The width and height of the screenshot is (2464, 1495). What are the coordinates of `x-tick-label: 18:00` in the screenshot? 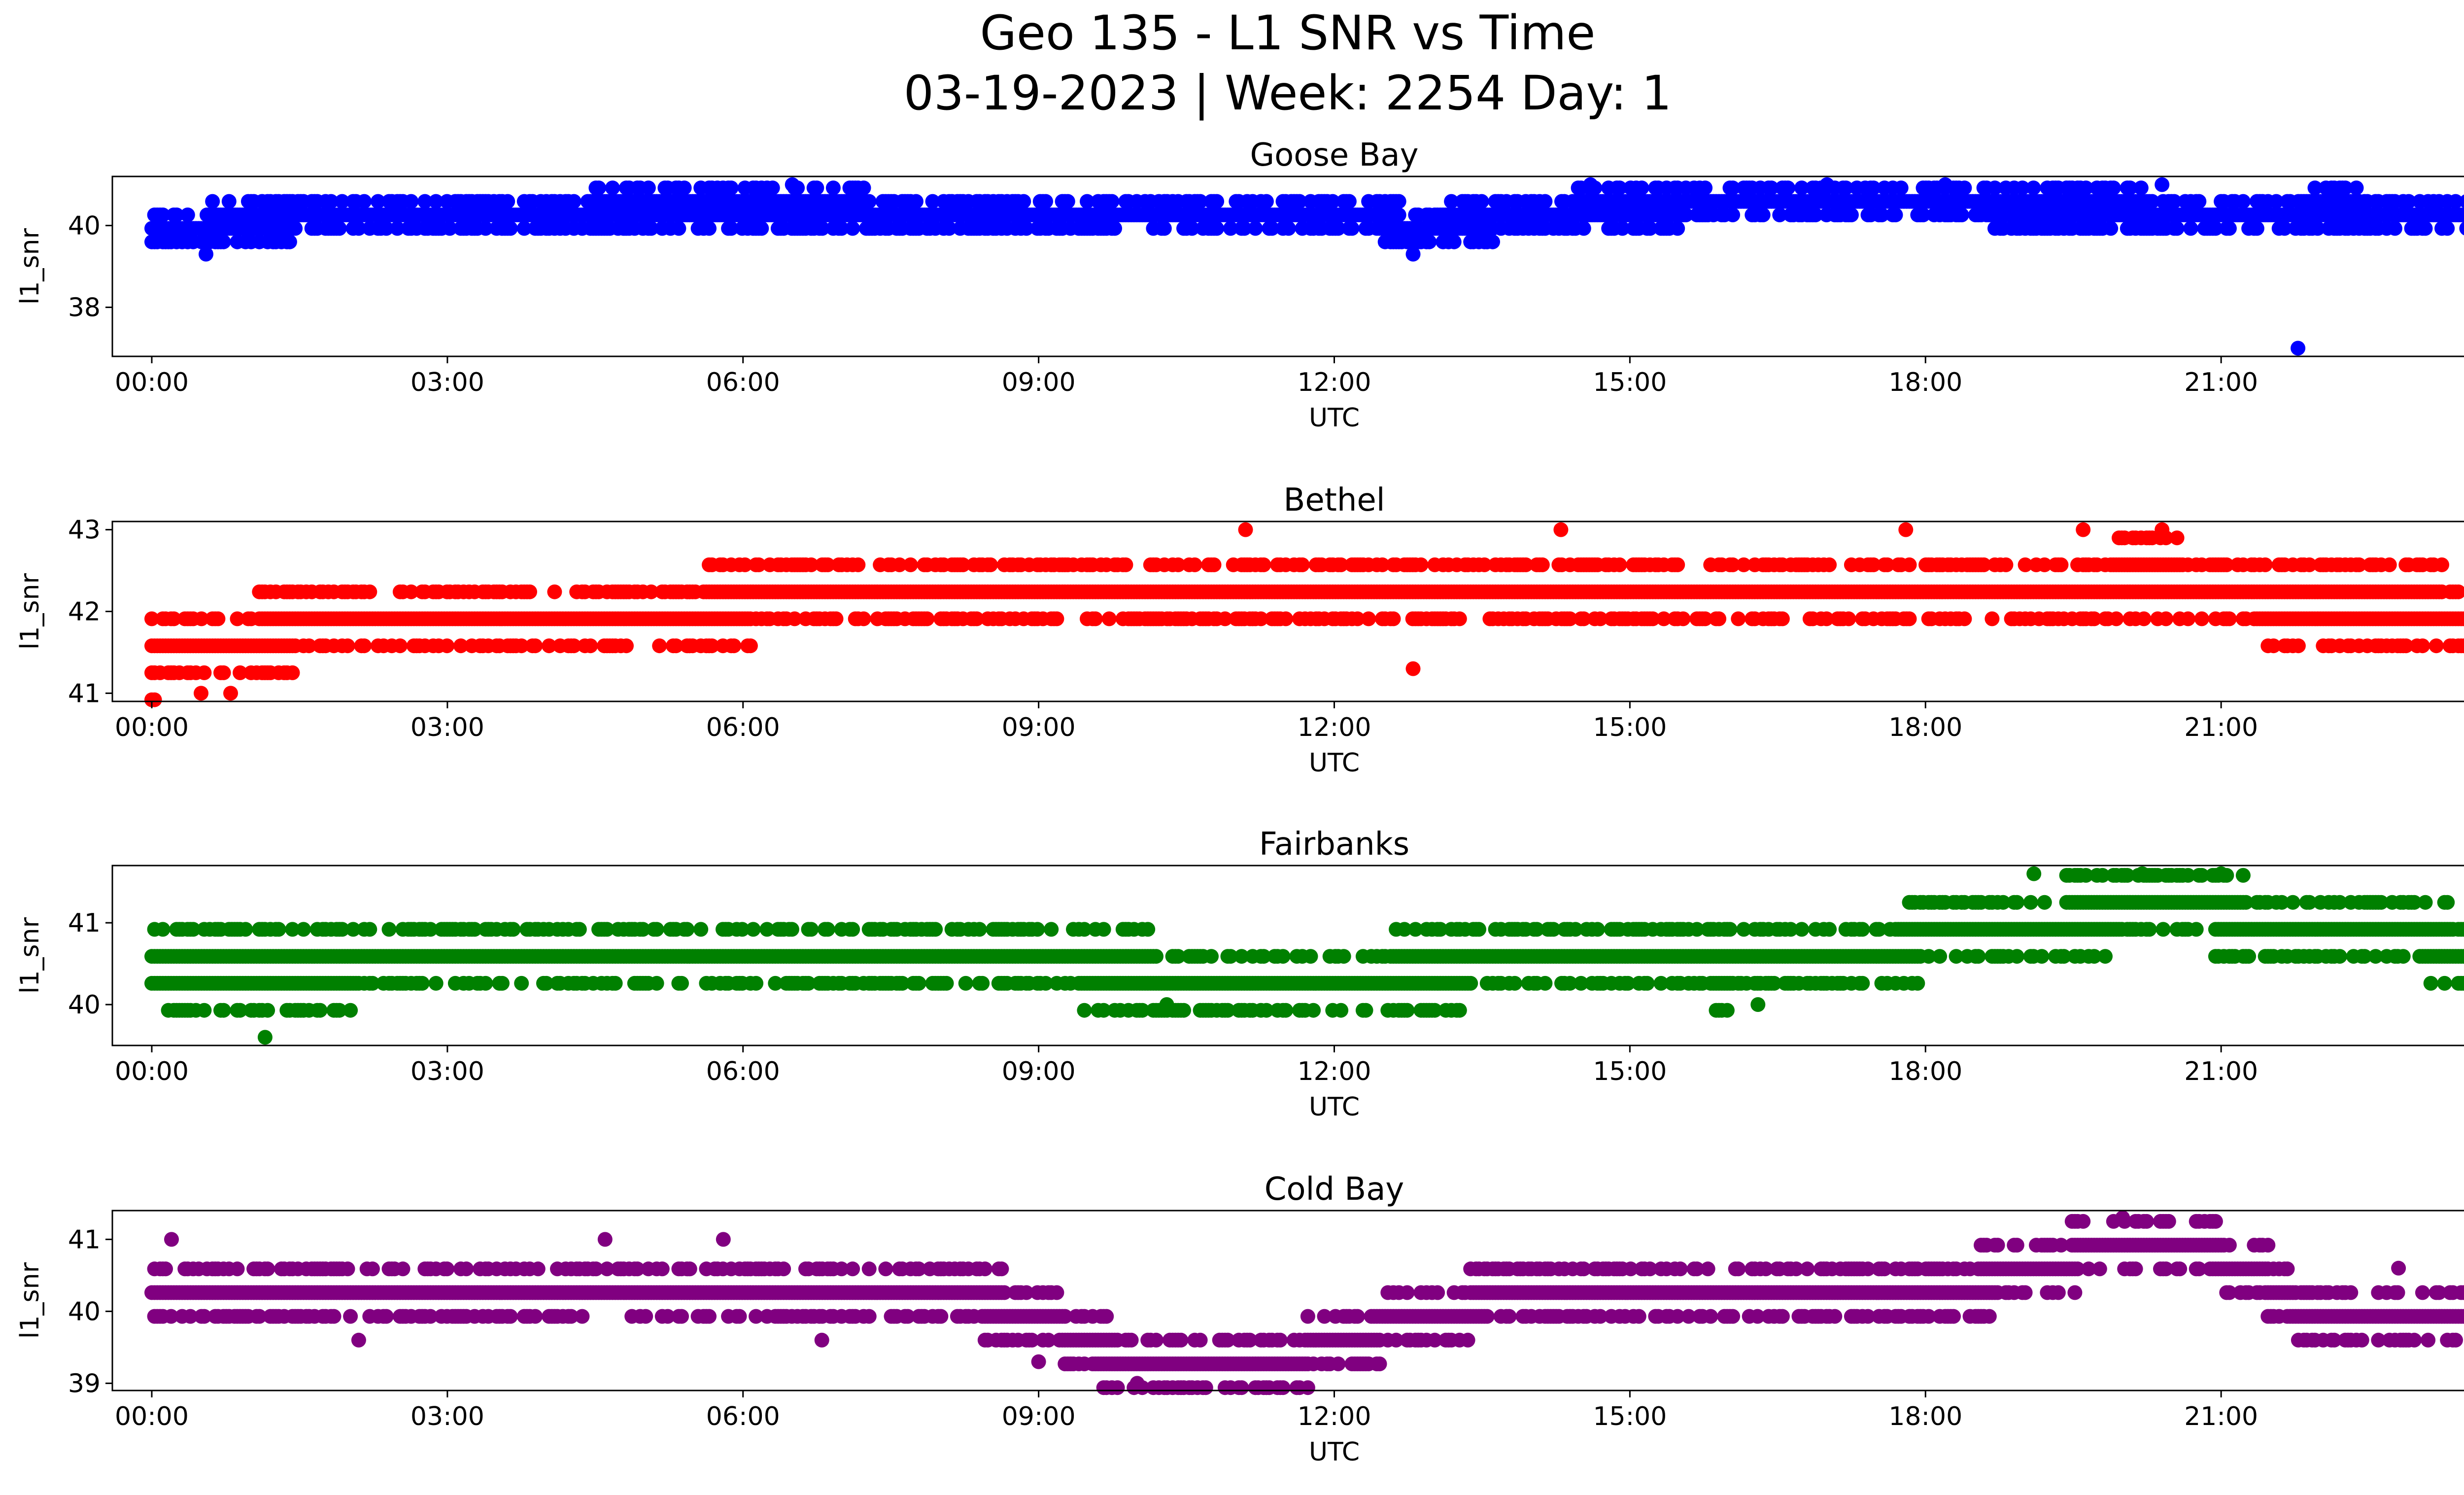 It's located at (1925, 727).